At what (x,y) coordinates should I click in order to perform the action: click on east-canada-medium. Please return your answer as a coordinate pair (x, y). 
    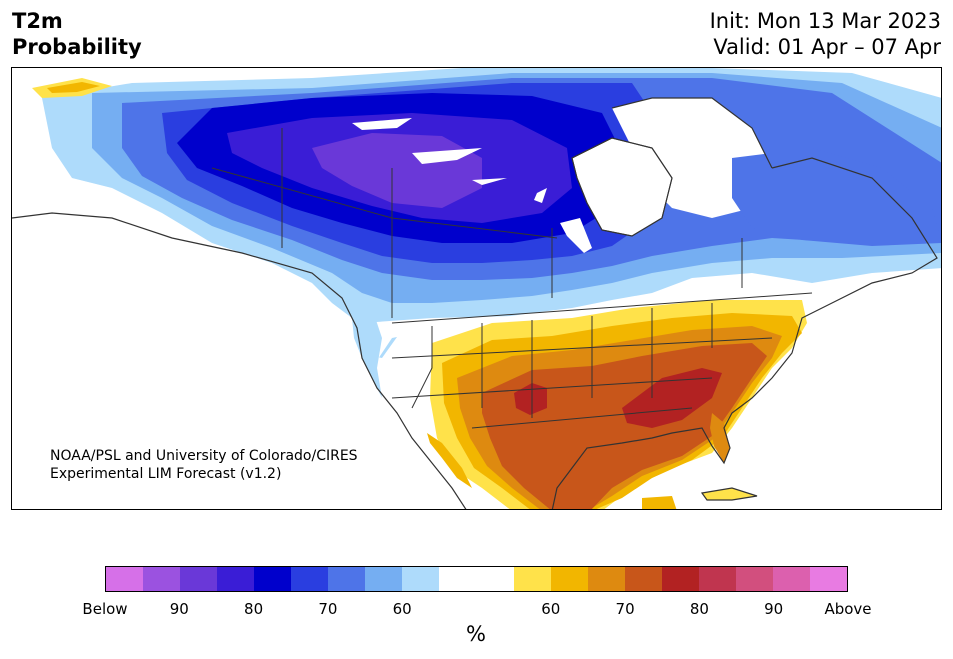
    Looking at the image, I should click on (836, 197).